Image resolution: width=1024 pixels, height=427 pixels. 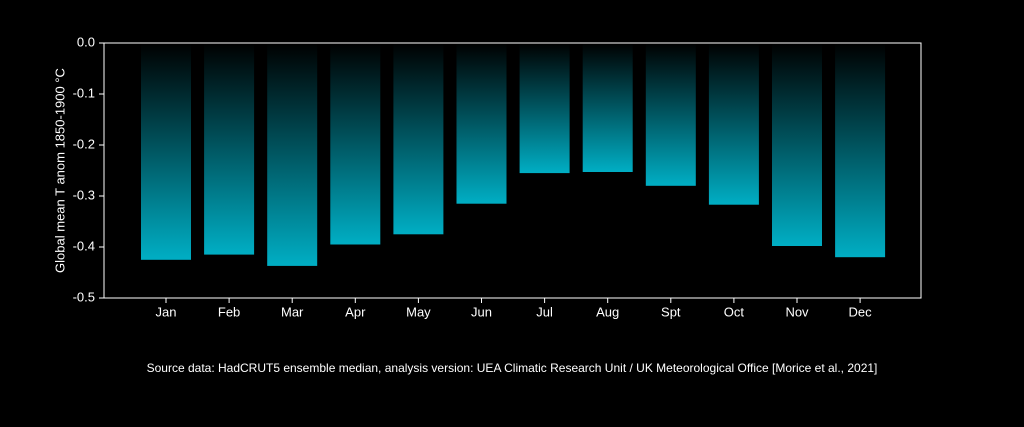 I want to click on x-tick-label-jan: Jan, so click(x=166, y=311).